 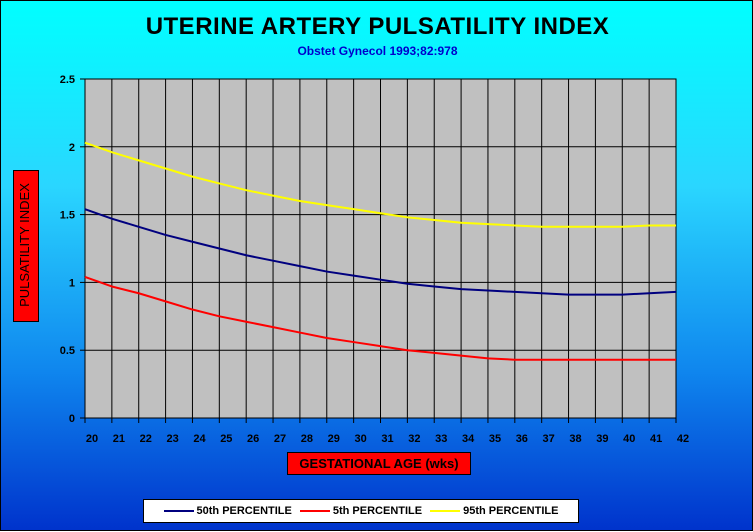 I want to click on y-axis-label-box, so click(x=26, y=246).